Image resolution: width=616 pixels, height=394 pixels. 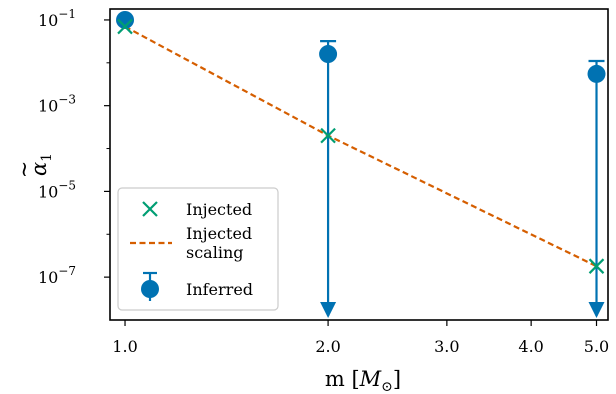 What do you see at coordinates (363, 380) in the screenshot?
I see `x-axis-label: m [M⊙]` at bounding box center [363, 380].